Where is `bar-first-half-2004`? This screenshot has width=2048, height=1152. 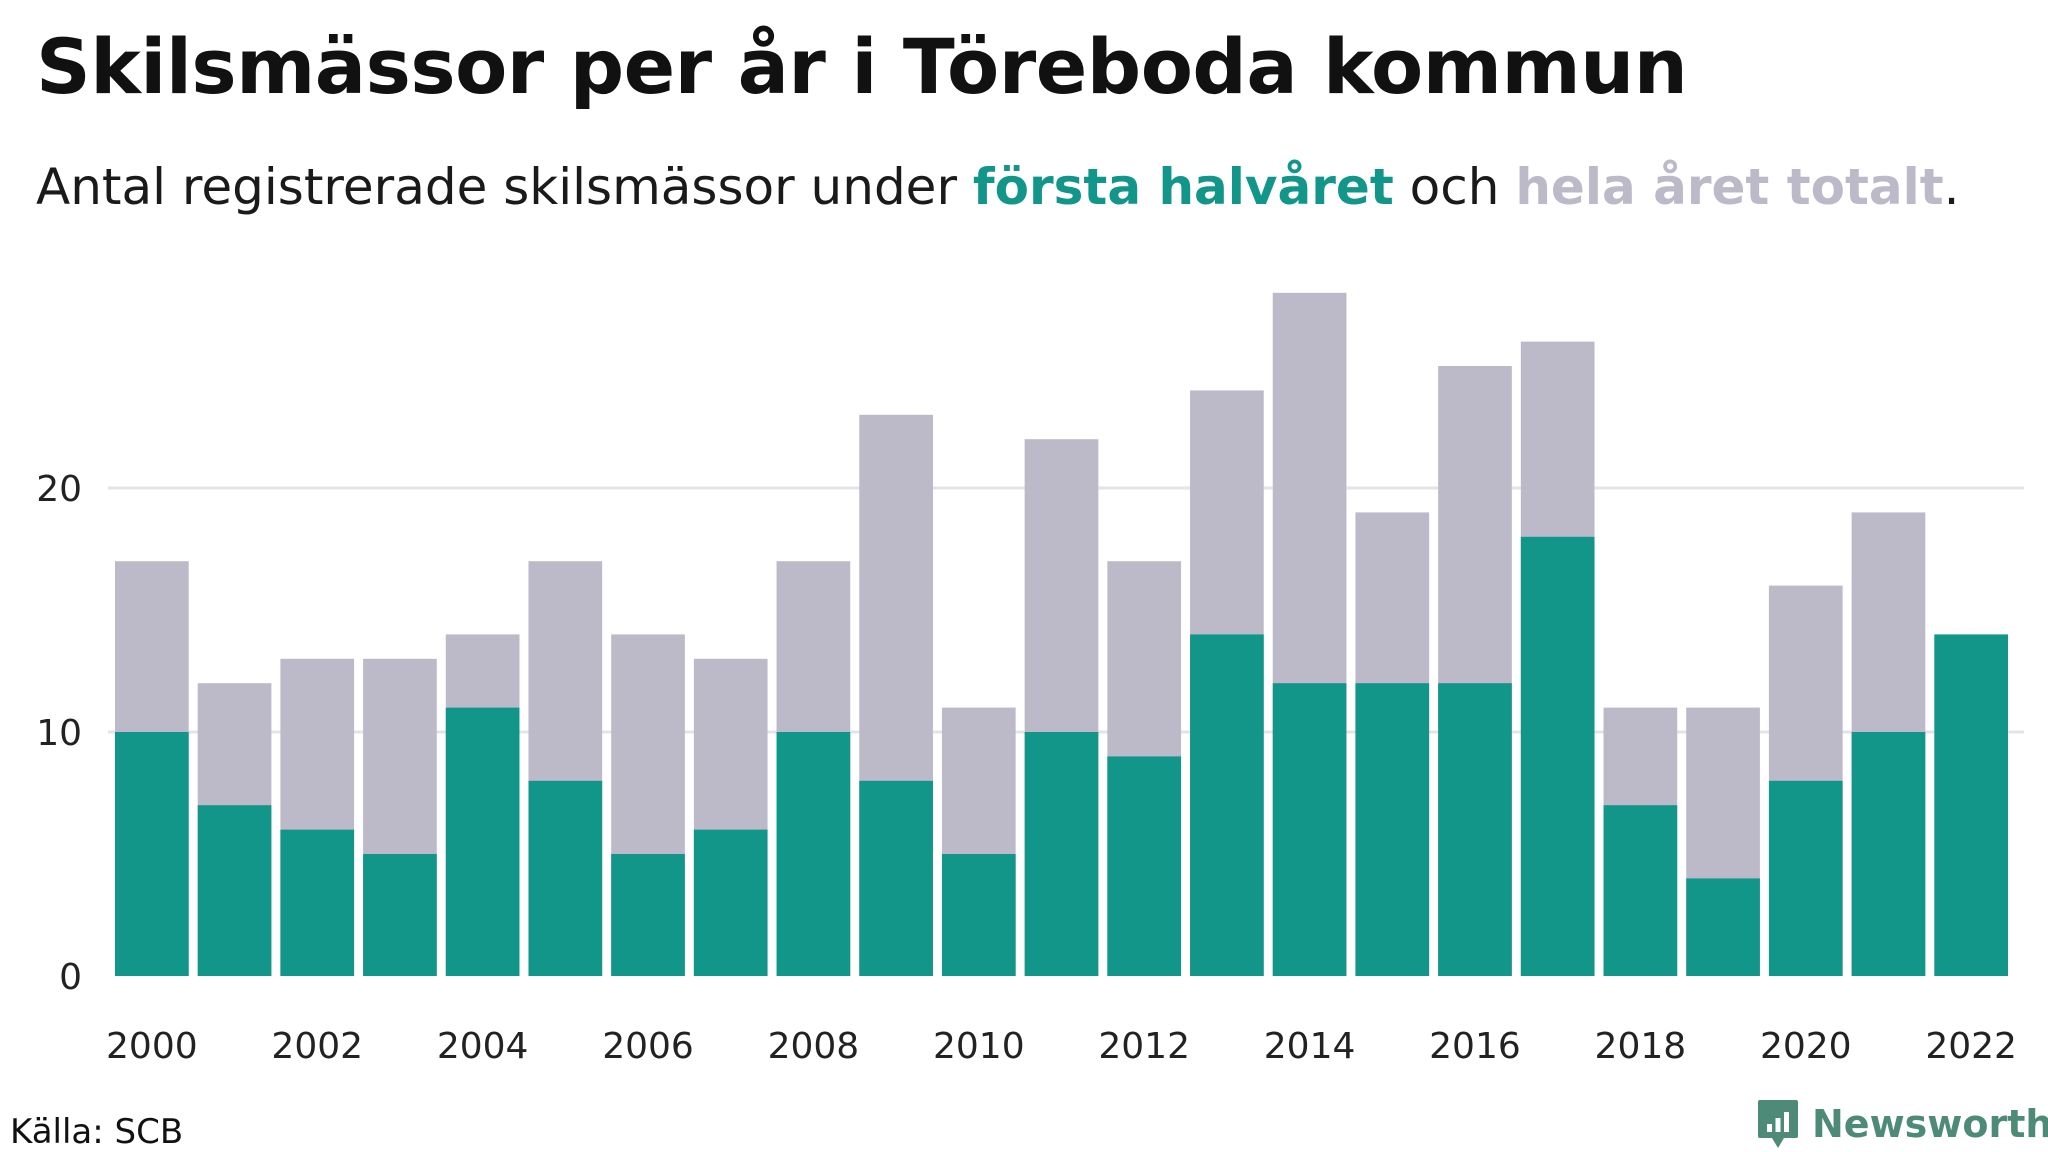 bar-first-half-2004 is located at coordinates (482, 841).